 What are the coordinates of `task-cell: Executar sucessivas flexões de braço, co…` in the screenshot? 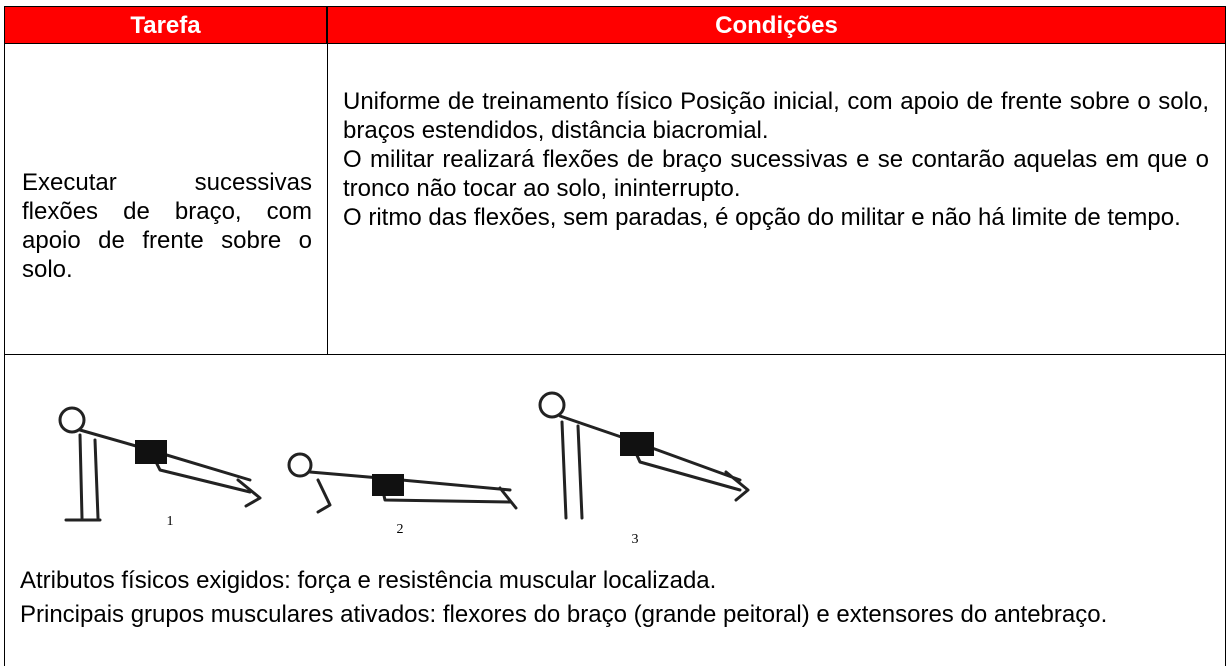 It's located at (167, 226).